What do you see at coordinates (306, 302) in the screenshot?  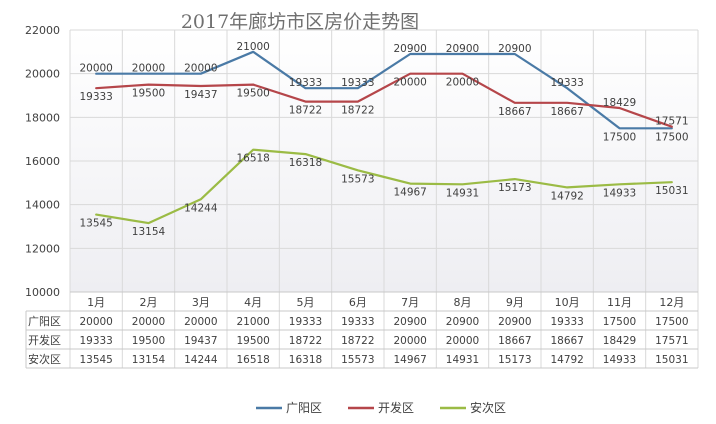 I see `x-tick-label: 5月` at bounding box center [306, 302].